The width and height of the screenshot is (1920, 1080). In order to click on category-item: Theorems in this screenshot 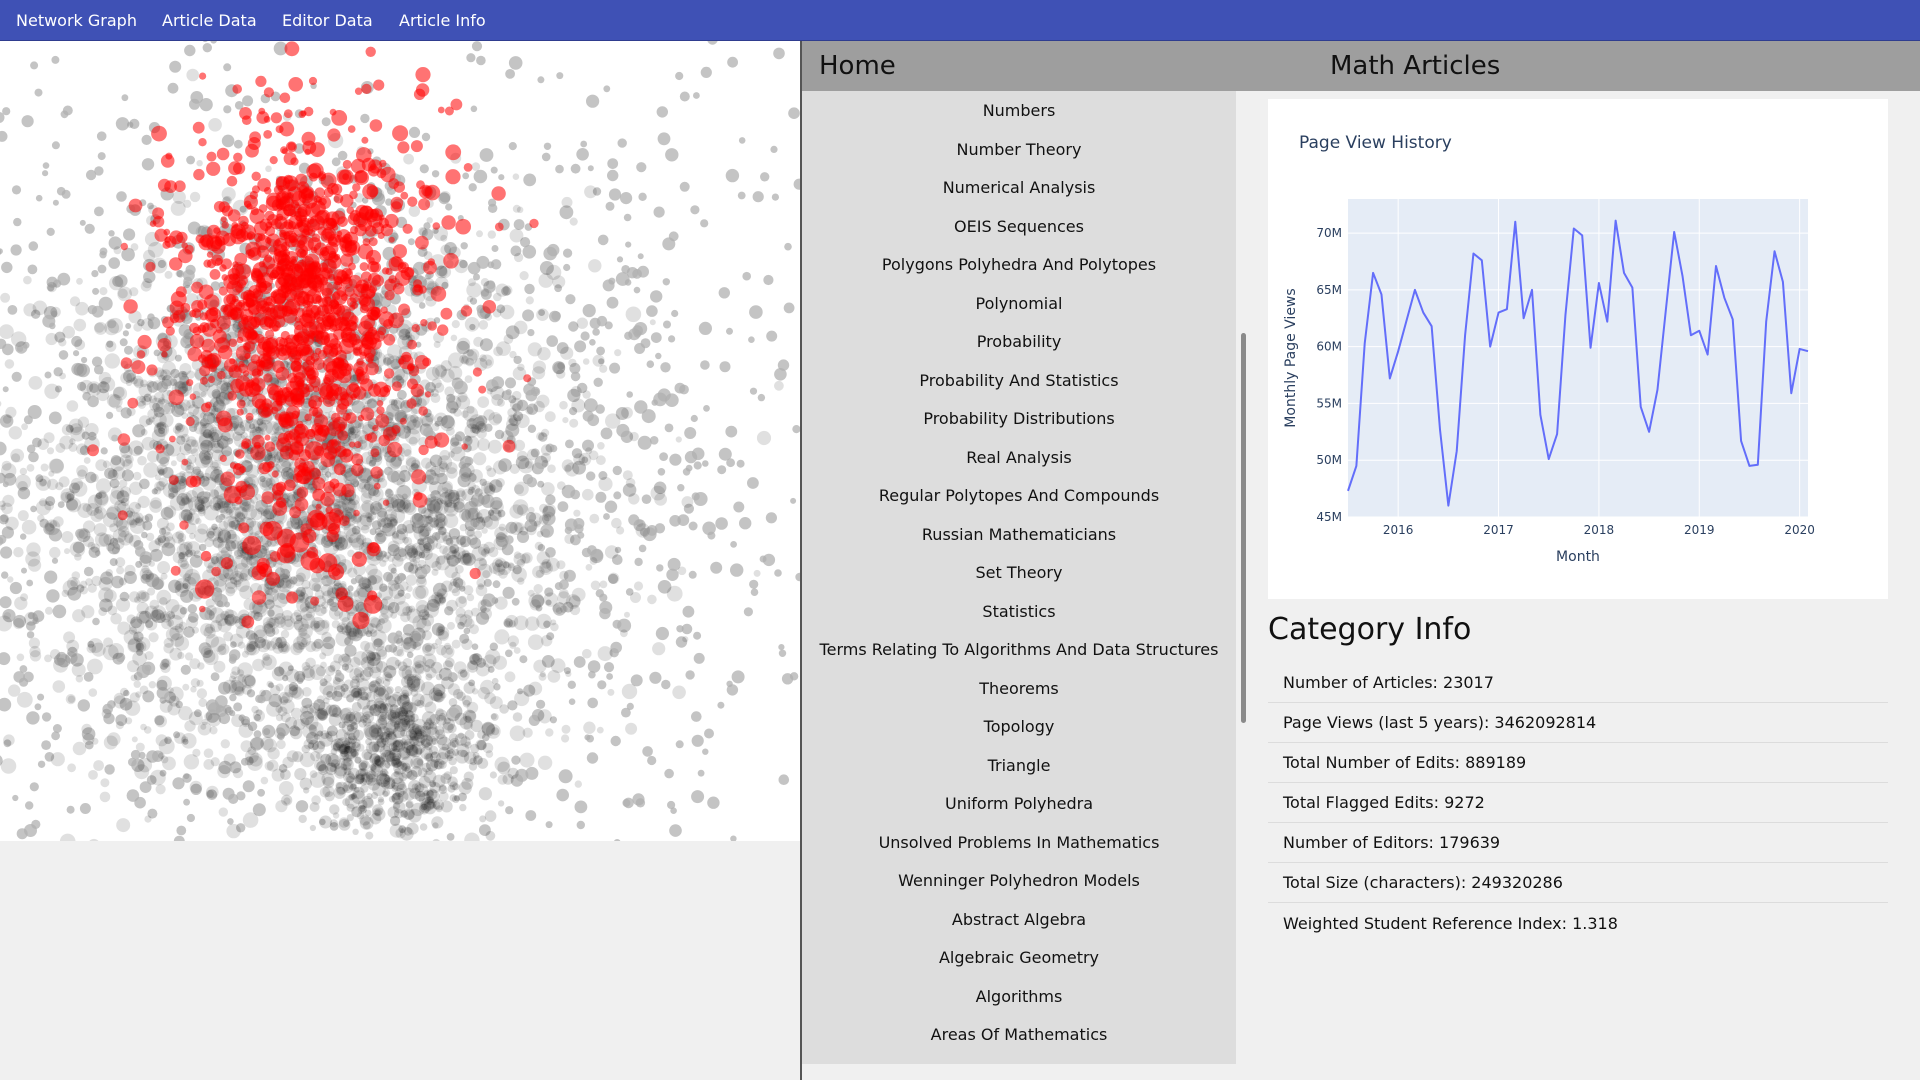, I will do `click(1019, 688)`.